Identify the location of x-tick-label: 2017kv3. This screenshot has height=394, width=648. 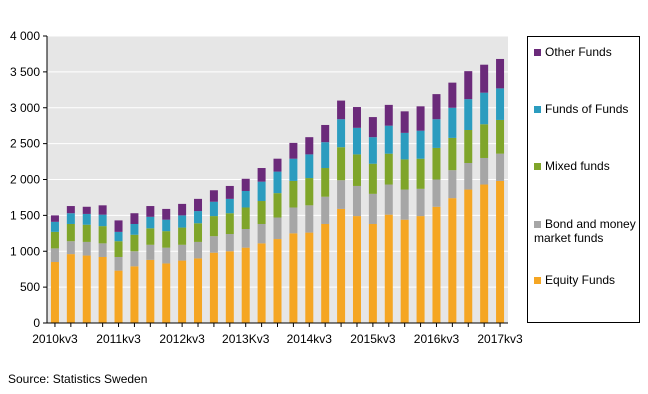
(500, 339).